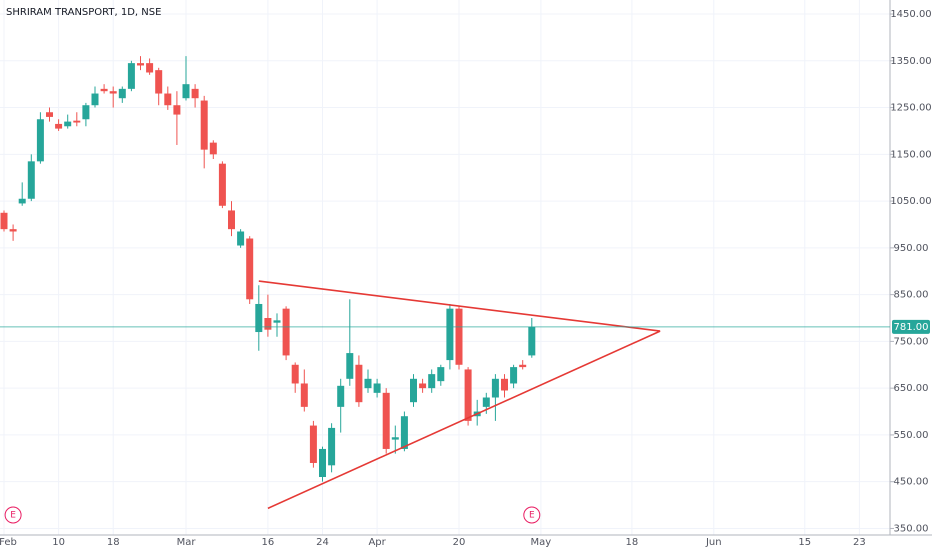 This screenshot has height=550, width=932. I want to click on x-tick-label: May, so click(541, 542).